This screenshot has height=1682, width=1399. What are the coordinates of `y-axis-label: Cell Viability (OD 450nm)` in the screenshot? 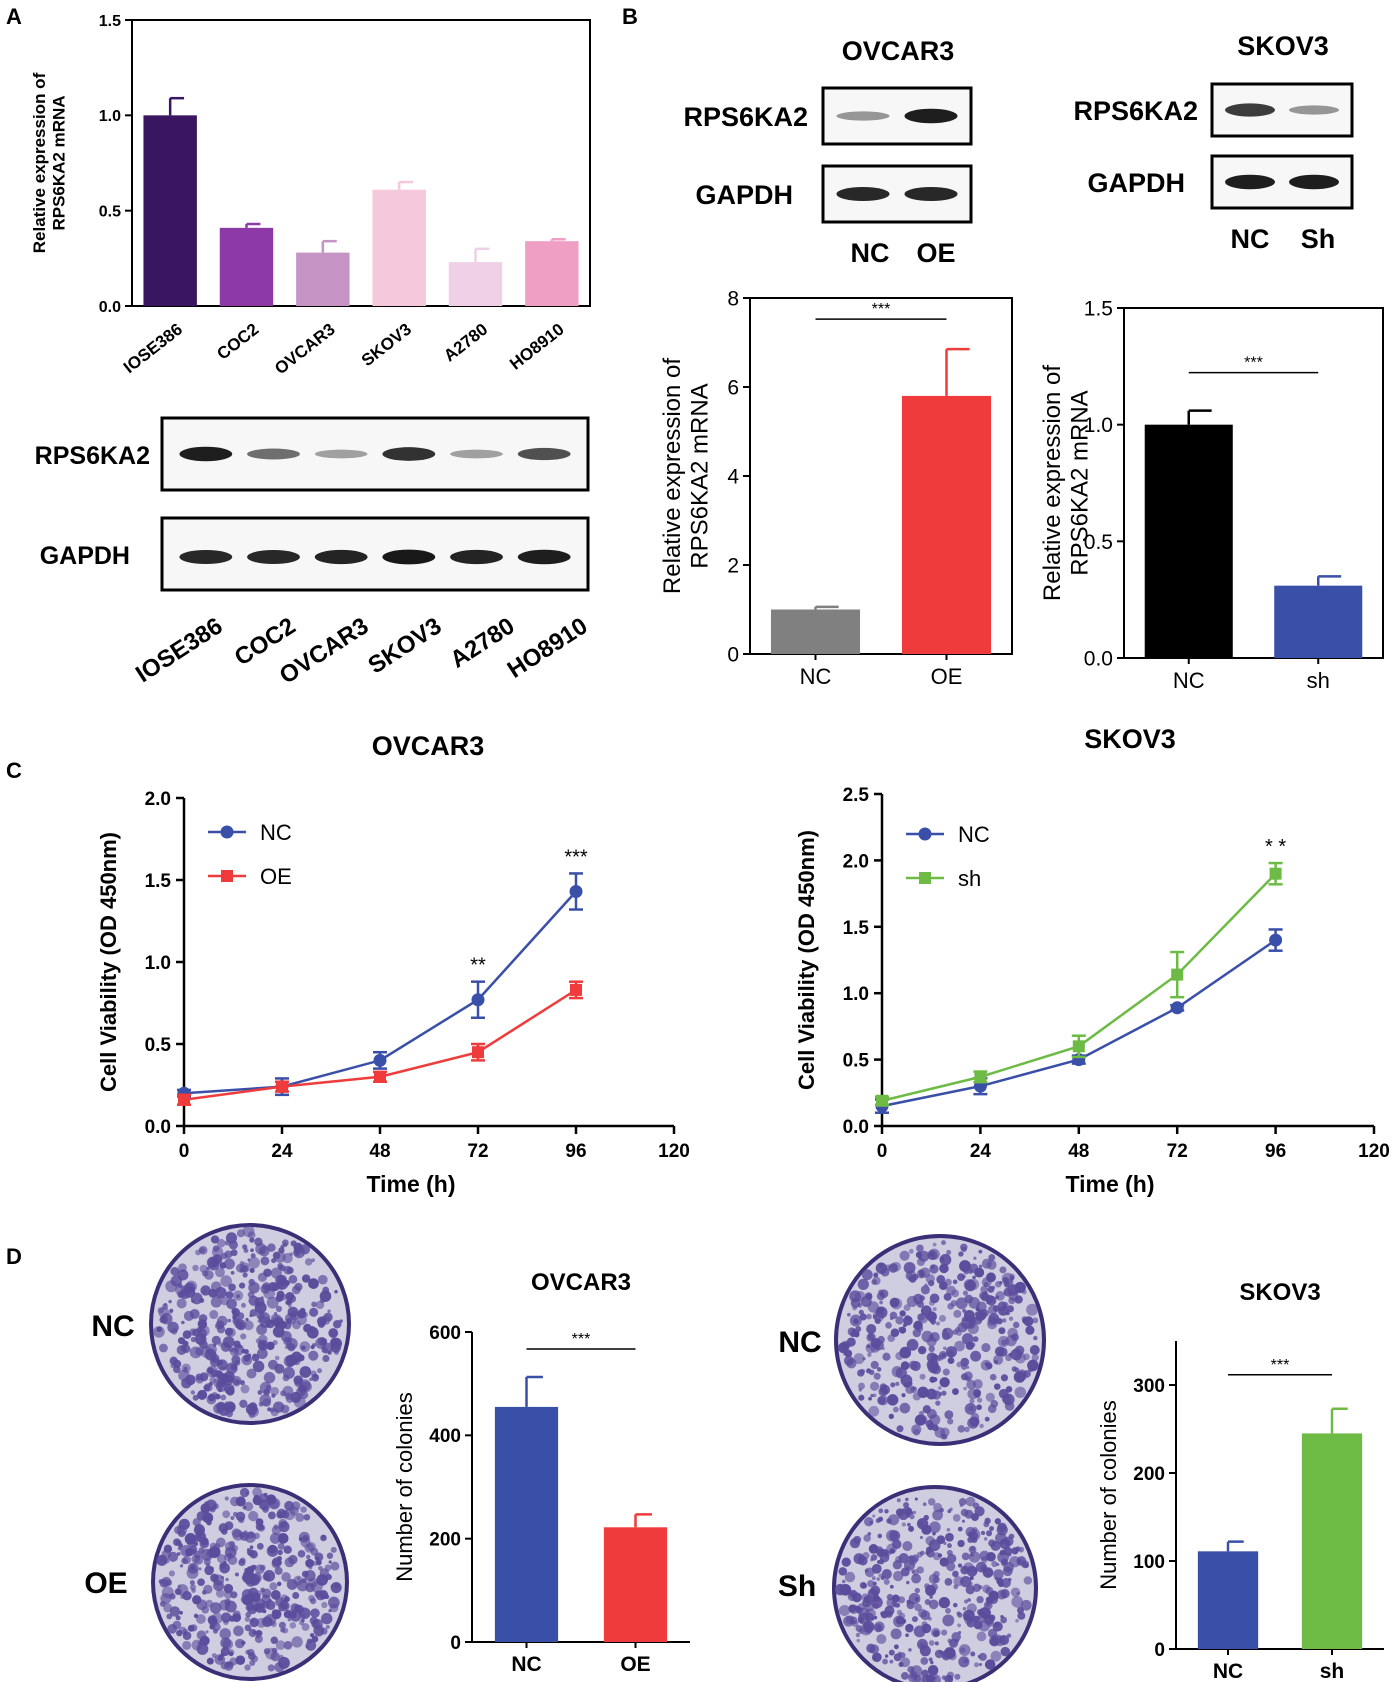 It's located at (108, 962).